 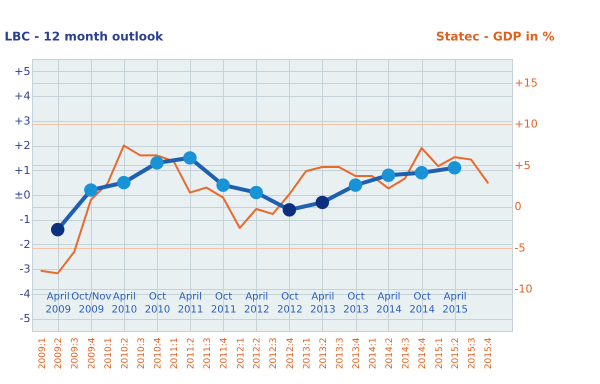 What do you see at coordinates (423, 353) in the screenshot?
I see `x-tick-label: 2014:4` at bounding box center [423, 353].